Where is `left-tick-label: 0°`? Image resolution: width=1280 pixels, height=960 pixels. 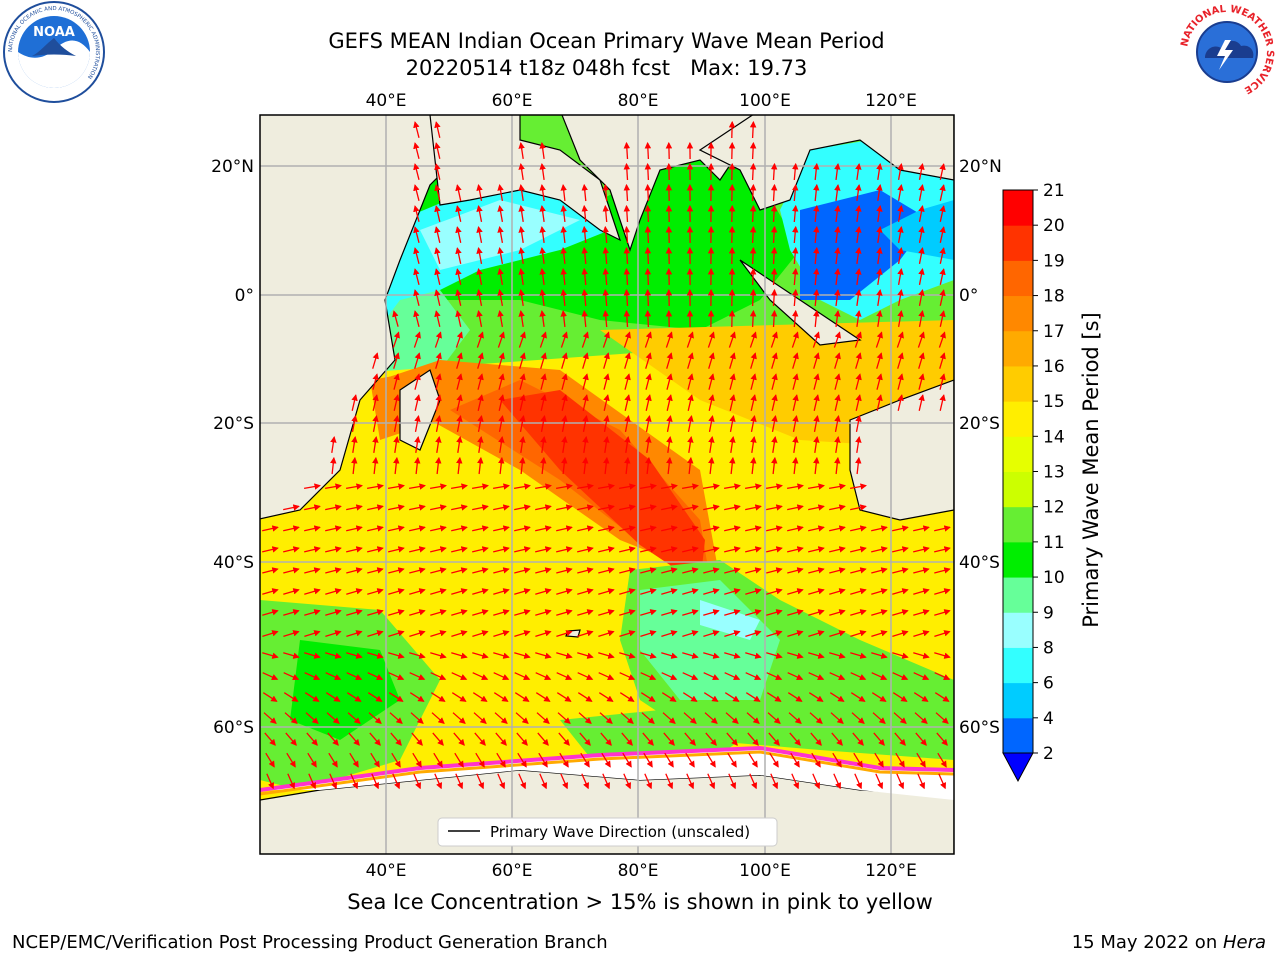
left-tick-label: 0° is located at coordinates (244, 296).